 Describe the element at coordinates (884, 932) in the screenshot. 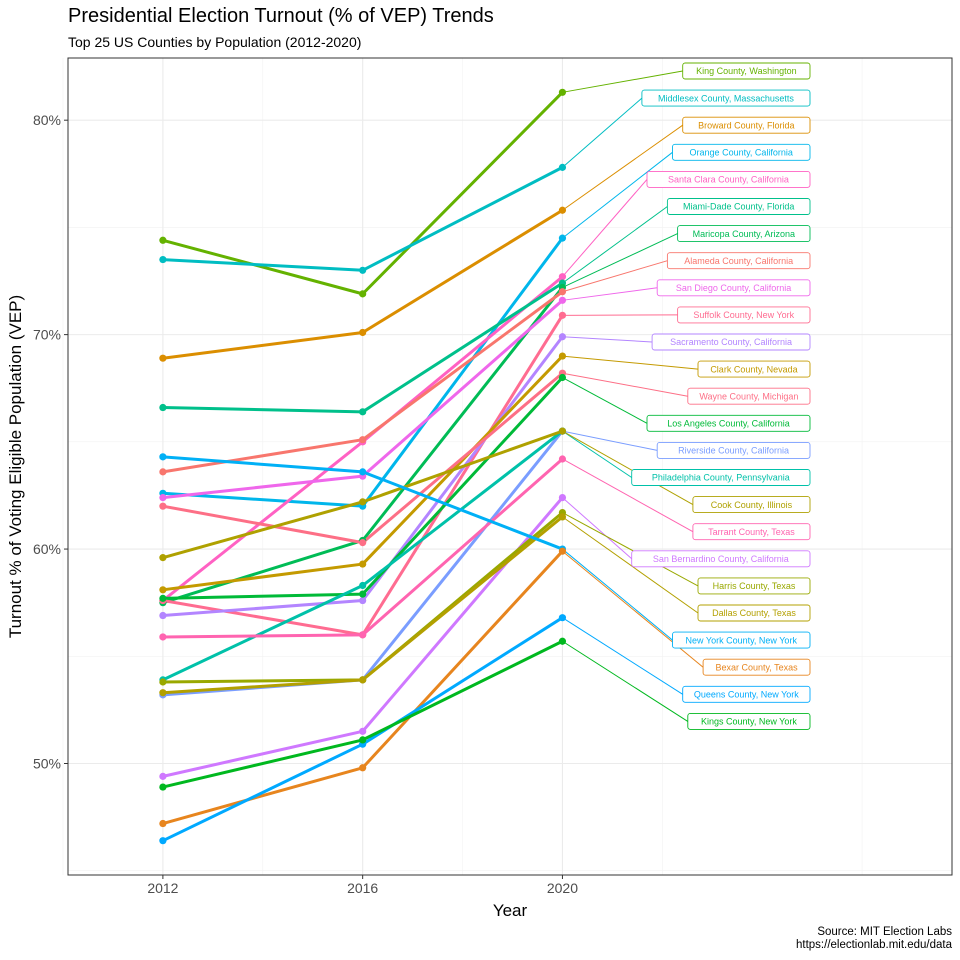

I see `caption-source: Source: MIT Election Labs` at that location.